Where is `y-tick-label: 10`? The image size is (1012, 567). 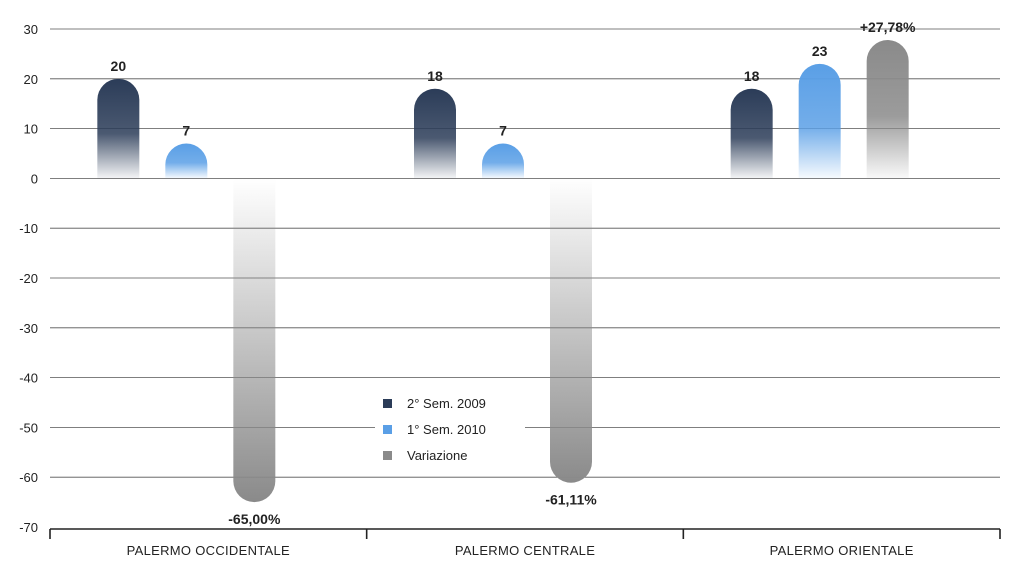
y-tick-label: 10 is located at coordinates (31, 129).